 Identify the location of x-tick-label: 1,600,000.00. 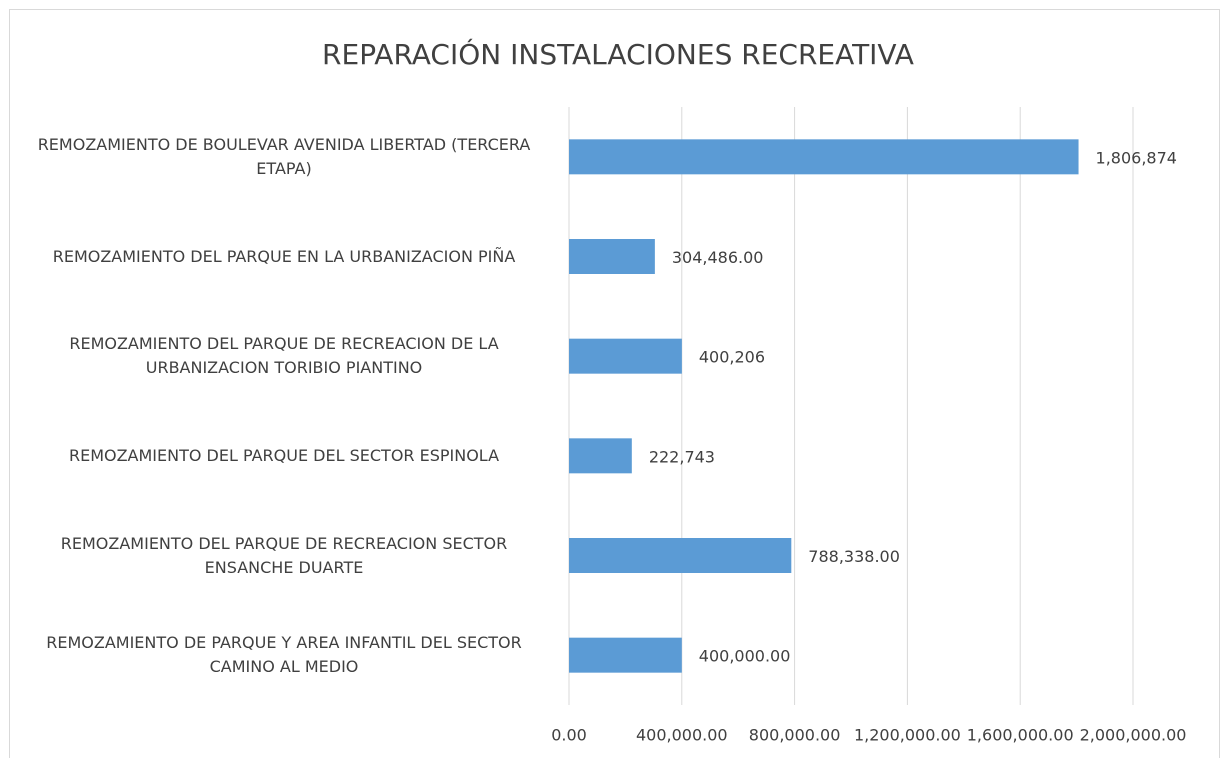
(1020, 735).